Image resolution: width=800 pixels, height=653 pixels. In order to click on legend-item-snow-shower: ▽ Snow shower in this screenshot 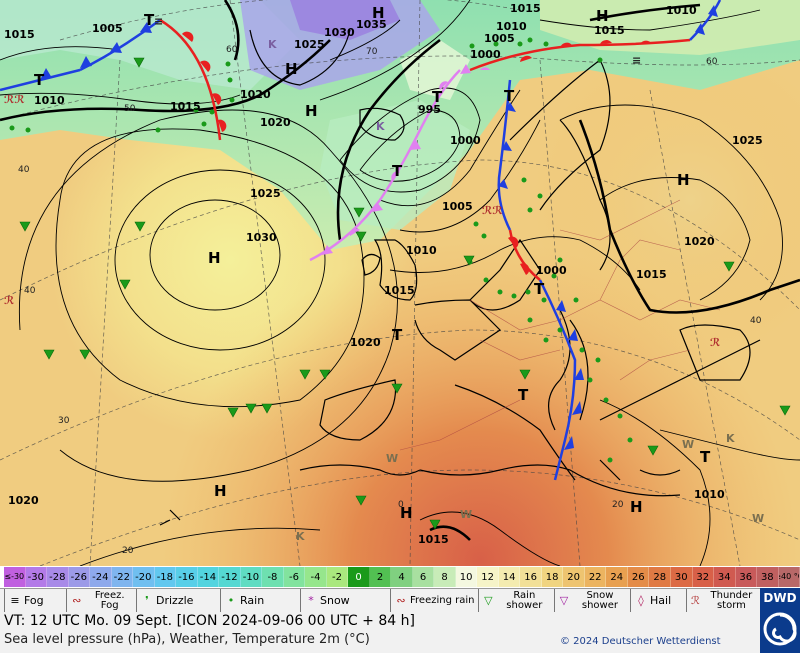, I will do `click(591, 600)`.